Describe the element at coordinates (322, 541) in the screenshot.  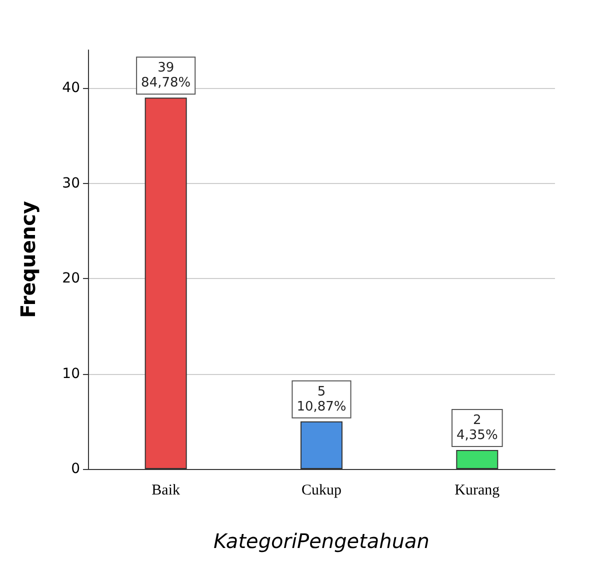
I see `x-axis-title: KategoriPengetahuan` at that location.